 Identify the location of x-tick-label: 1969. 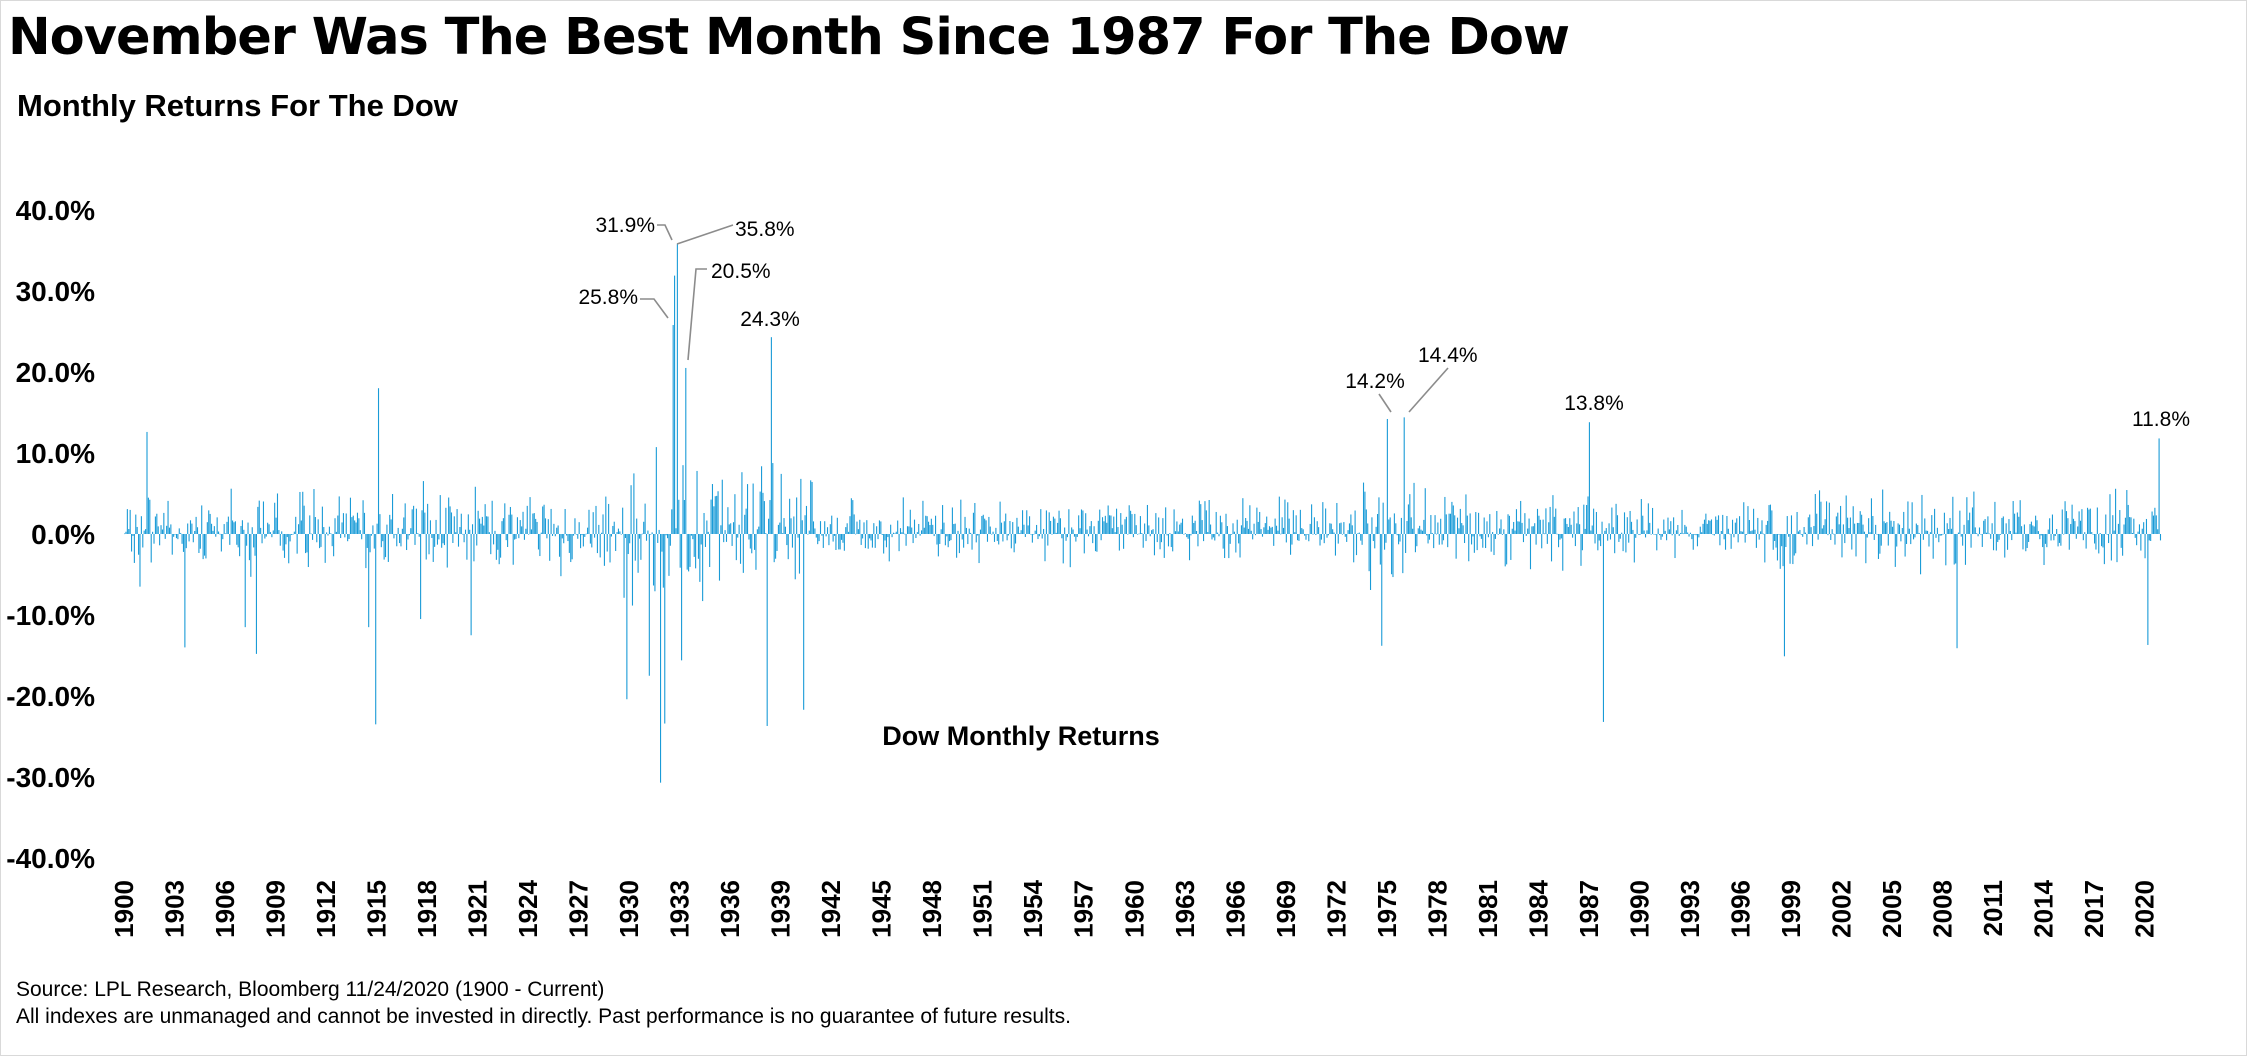
(1286, 909).